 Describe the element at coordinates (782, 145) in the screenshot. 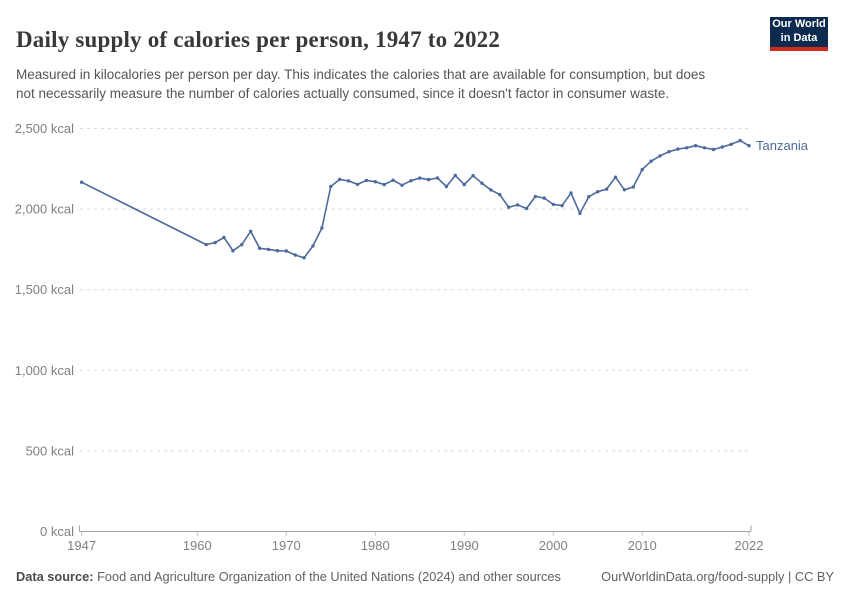

I see `entity-label: Tanzania` at that location.